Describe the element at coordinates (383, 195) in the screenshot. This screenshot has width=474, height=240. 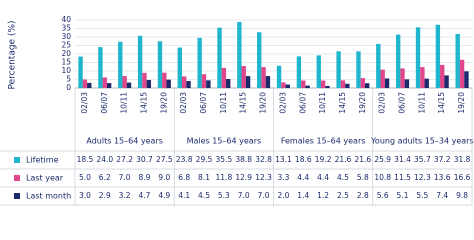
I see `table-cell: 5.6` at that location.